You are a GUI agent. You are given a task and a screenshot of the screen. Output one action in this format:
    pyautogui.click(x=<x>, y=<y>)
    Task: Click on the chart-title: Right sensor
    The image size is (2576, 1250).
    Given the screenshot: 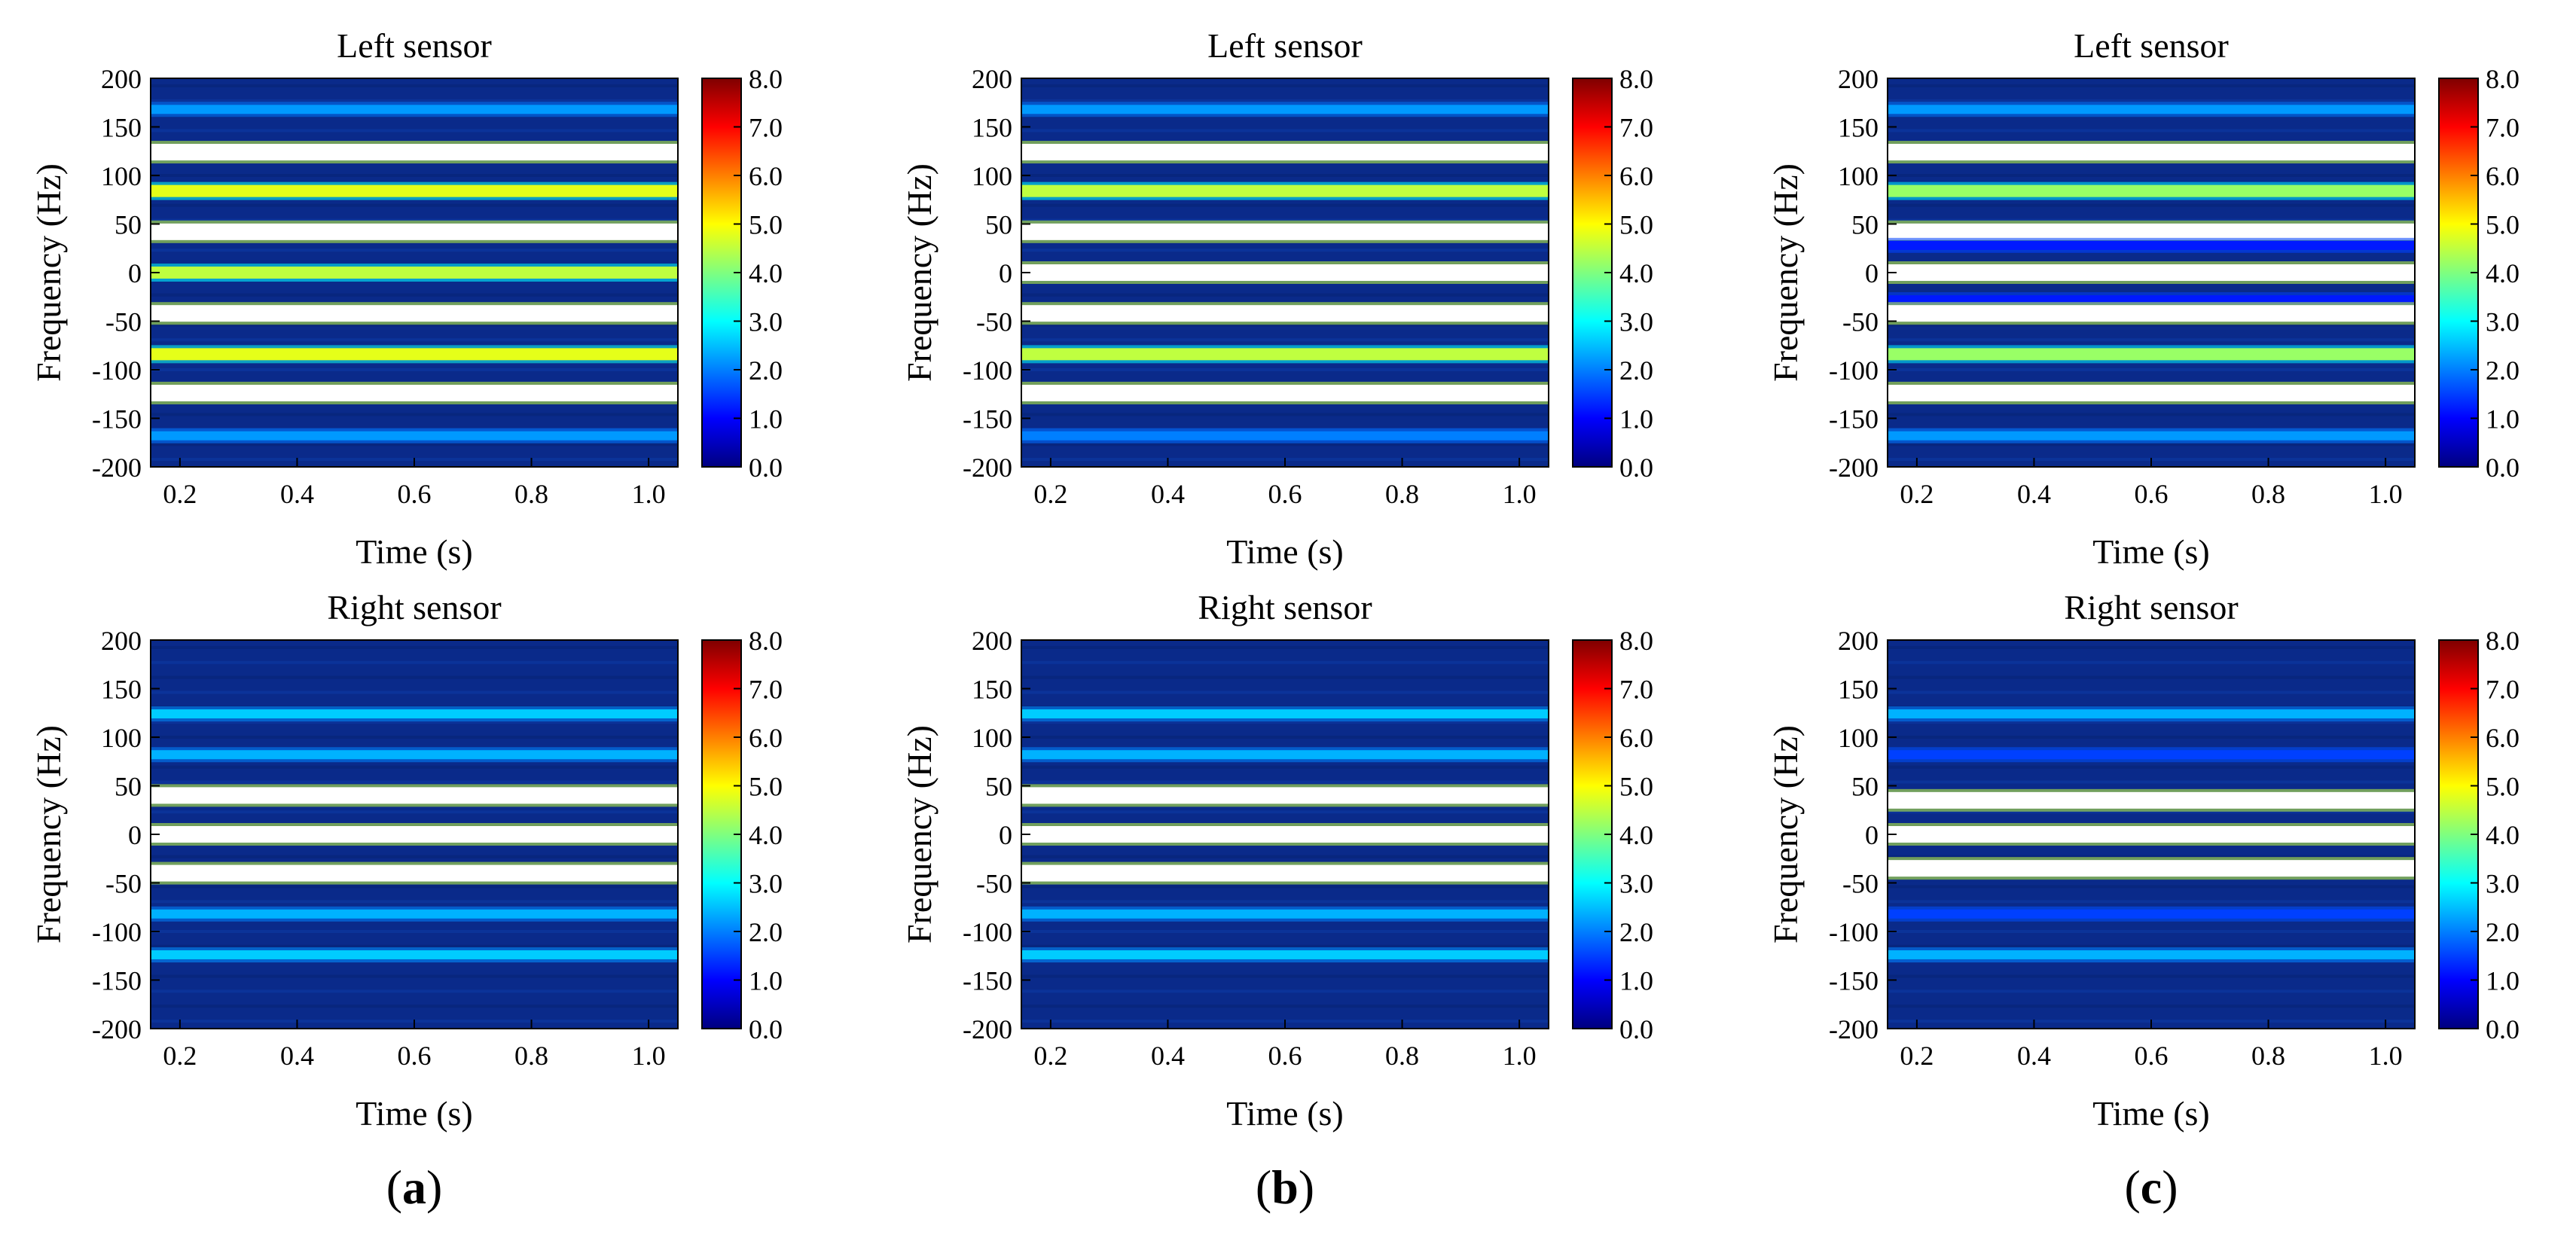 What is the action you would take?
    pyautogui.click(x=2151, y=607)
    